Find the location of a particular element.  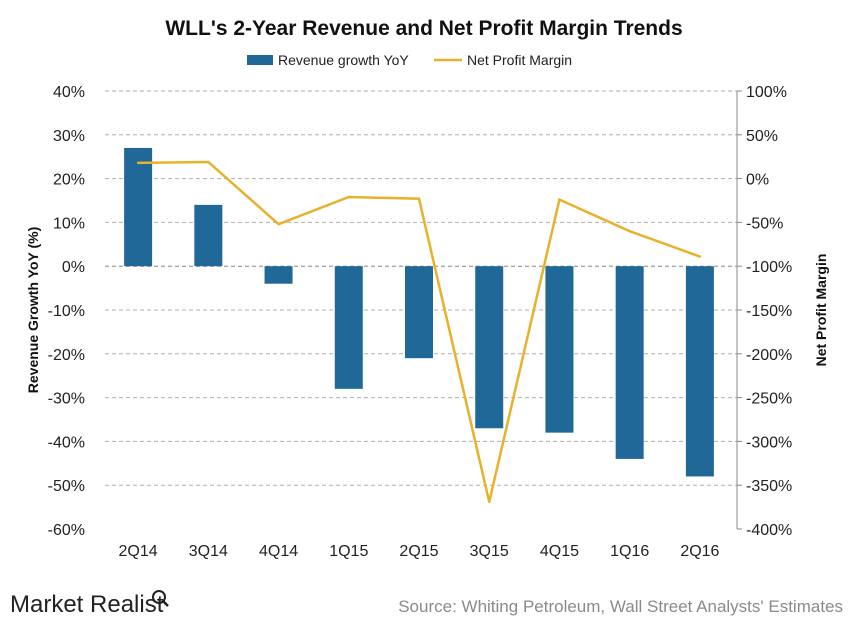

y-tick-label: 10% is located at coordinates (69, 223).